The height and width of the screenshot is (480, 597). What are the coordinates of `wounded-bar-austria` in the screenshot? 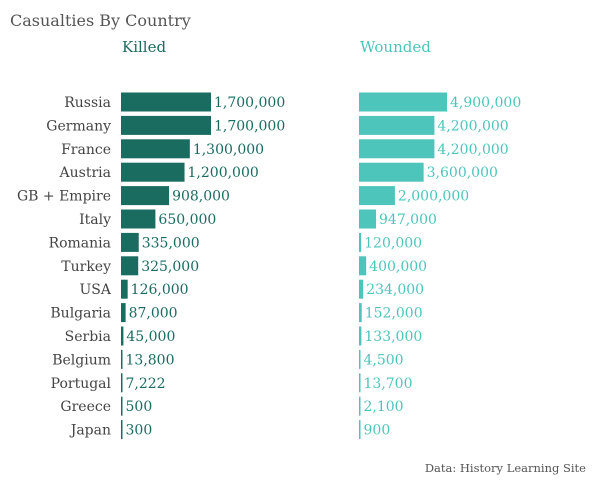 It's located at (391, 172).